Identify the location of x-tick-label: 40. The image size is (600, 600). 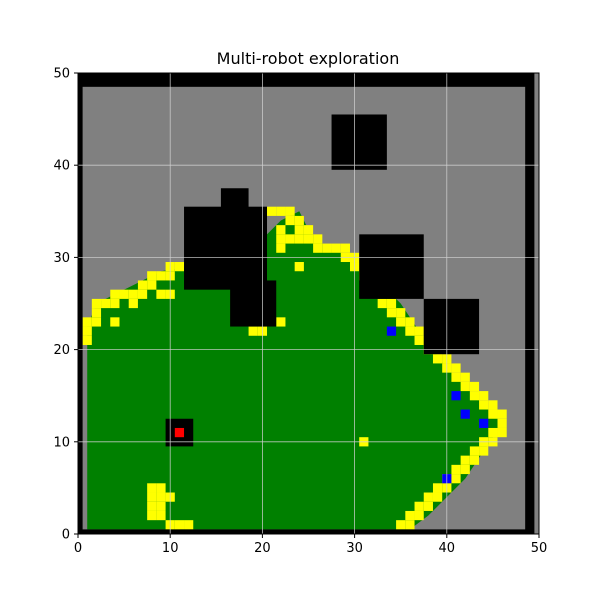
(447, 548).